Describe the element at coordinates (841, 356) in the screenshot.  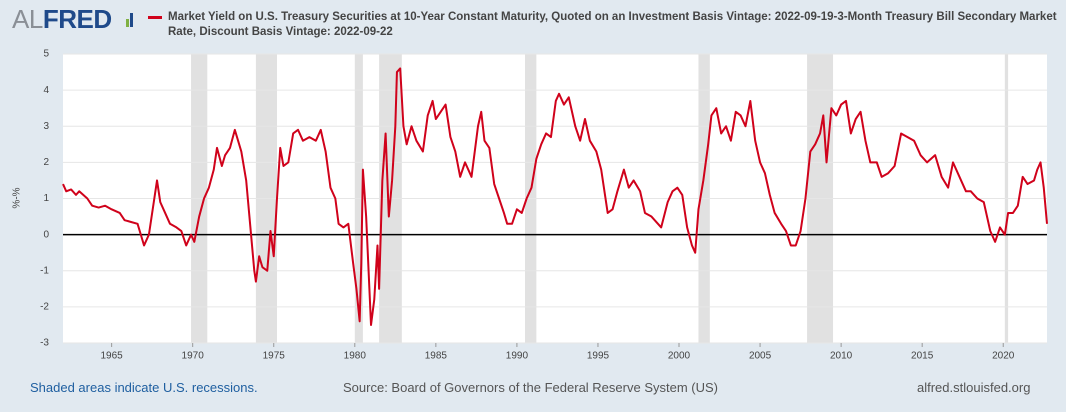
I see `x-tick-label: 2010` at that location.